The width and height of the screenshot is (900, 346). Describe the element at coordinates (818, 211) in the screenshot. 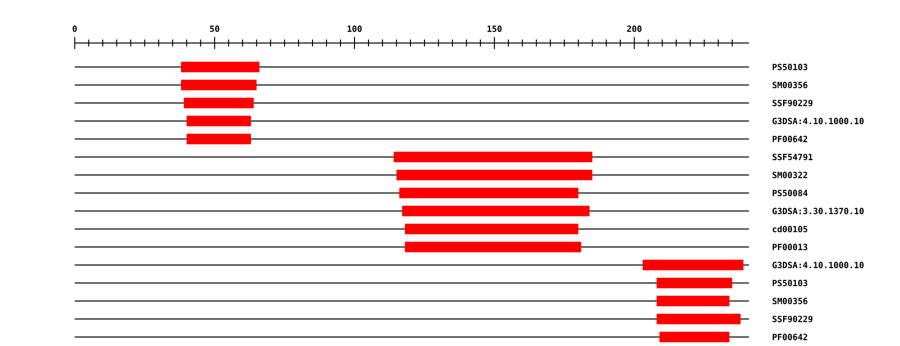

I see `y-tick-label: G3DSA:3.30.1370.10` at that location.